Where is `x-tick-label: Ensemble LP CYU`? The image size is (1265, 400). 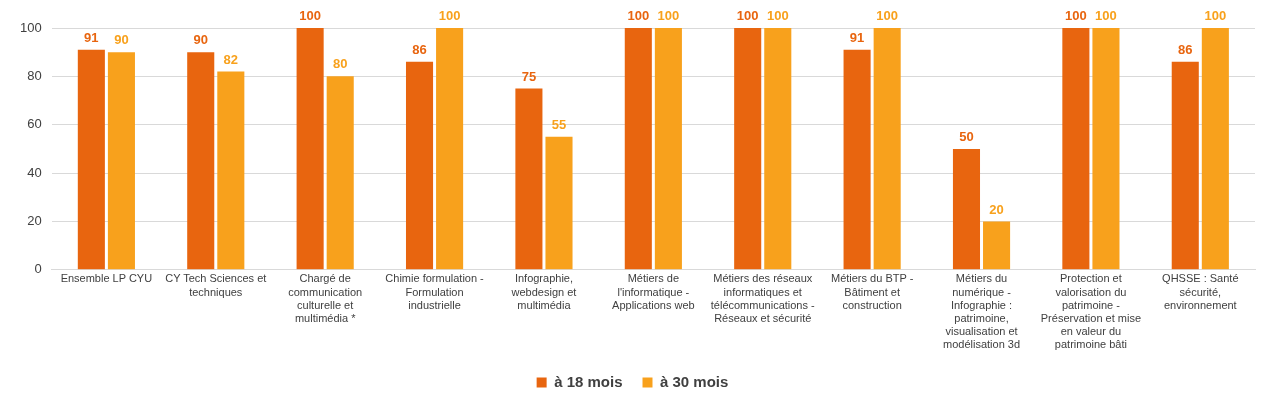
x-tick-label: Ensemble LP CYU is located at coordinates (106, 278).